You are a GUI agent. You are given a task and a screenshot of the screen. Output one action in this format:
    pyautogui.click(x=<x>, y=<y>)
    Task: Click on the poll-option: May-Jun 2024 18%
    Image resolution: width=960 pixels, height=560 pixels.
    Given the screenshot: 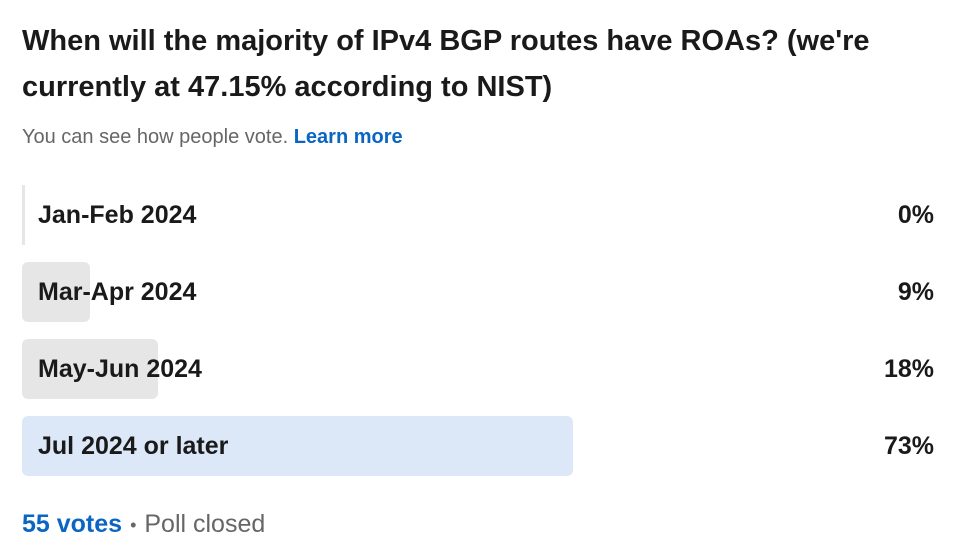 What is the action you would take?
    pyautogui.click(x=478, y=369)
    